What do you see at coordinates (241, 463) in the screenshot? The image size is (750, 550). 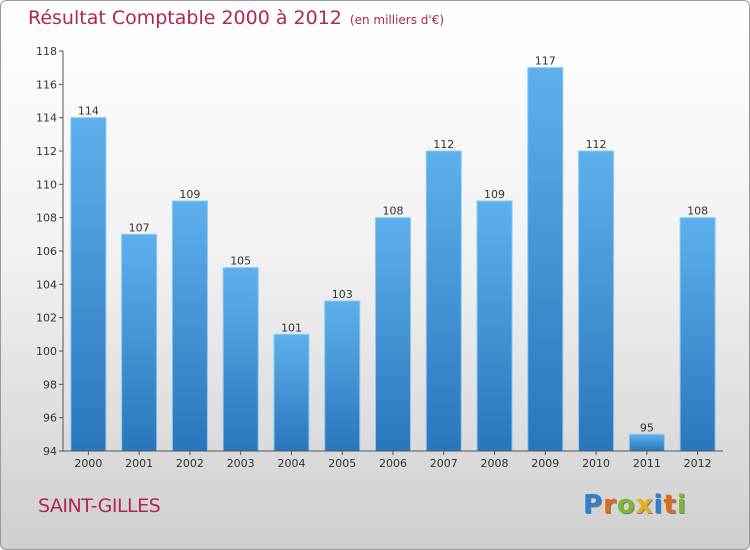 I see `x-tick-label: 2003` at bounding box center [241, 463].